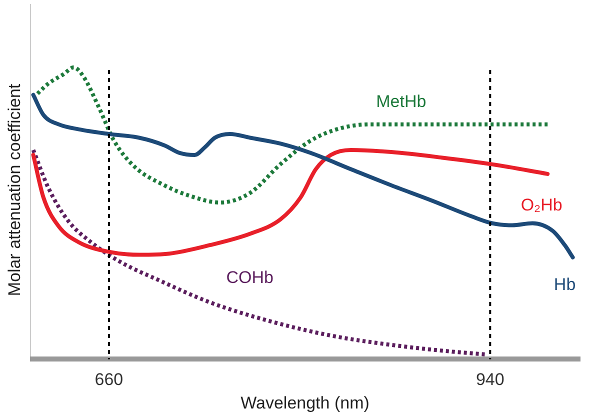  I want to click on series-label: O₂Hb, so click(541, 205).